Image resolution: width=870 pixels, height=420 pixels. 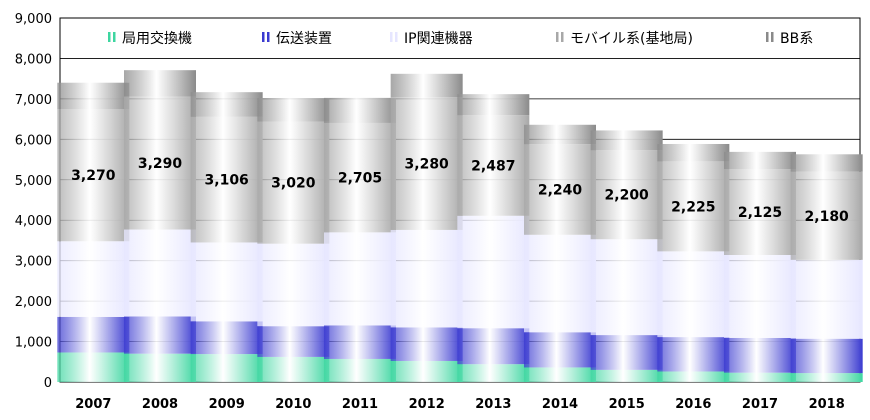 I want to click on legend: 局用交換機 伝送装置 IP関連機器 モバイル系(基地局) BB系, so click(x=453, y=38).